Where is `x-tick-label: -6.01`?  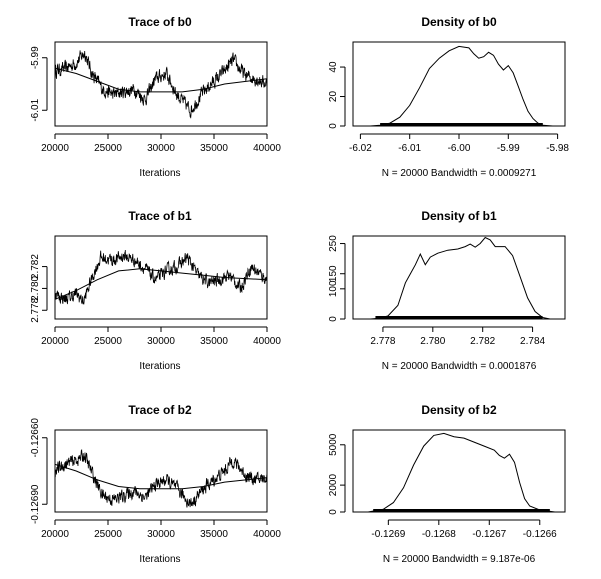
x-tick-label: -6.01 is located at coordinates (409, 148).